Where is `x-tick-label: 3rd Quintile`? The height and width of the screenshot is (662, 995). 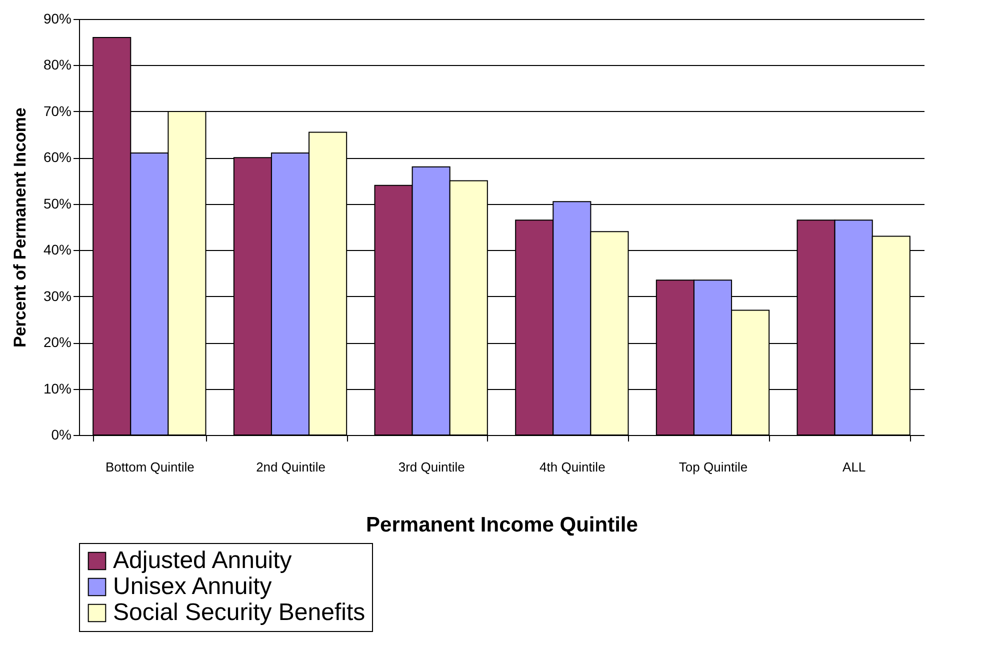
x-tick-label: 3rd Quintile is located at coordinates (431, 467).